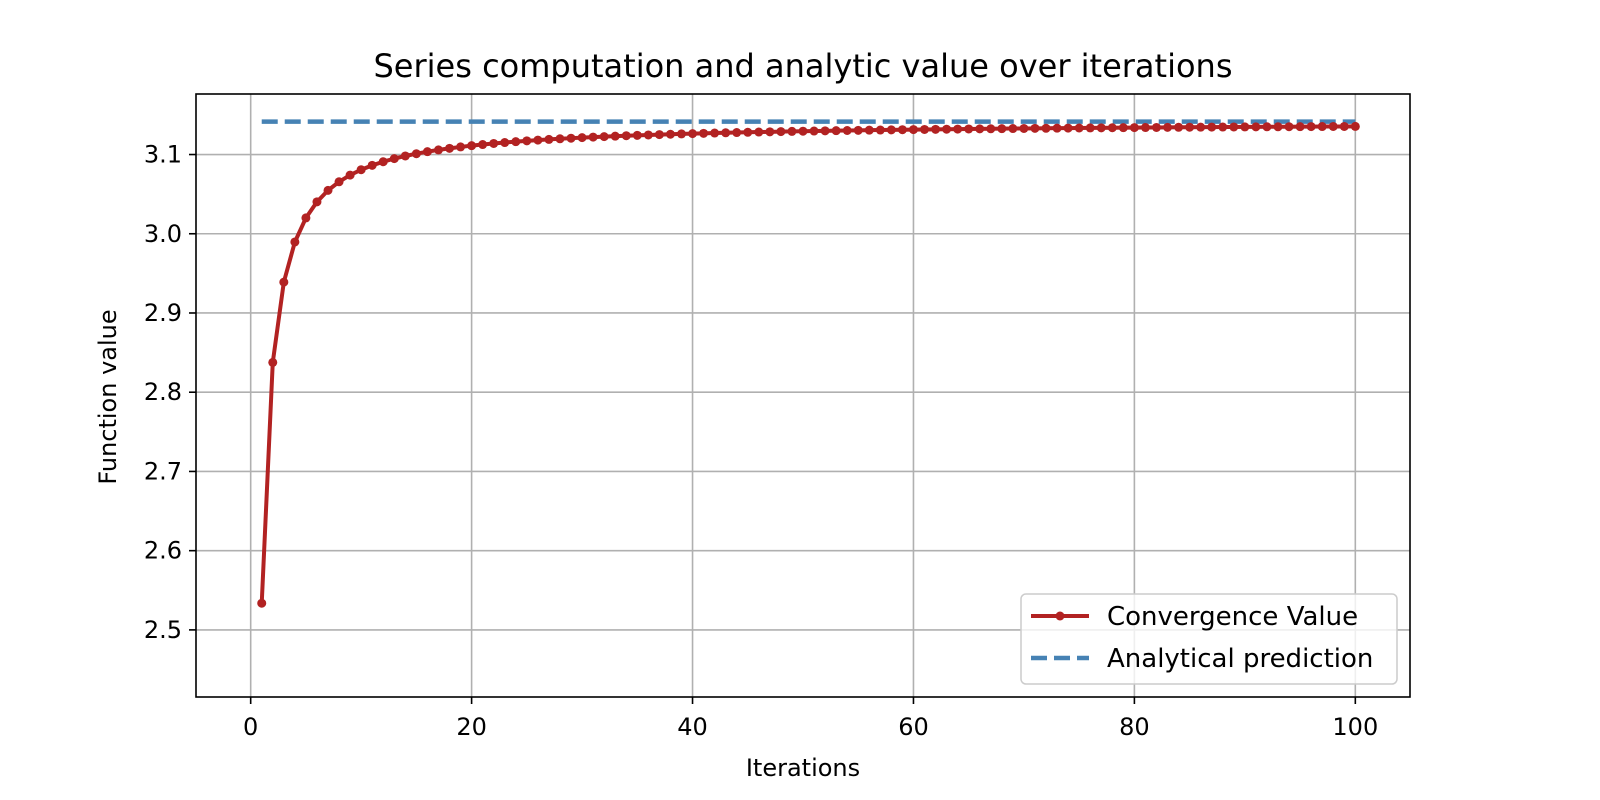 The image size is (1600, 800). Describe the element at coordinates (810, 719) in the screenshot. I see `x-axis: 0 20 40 60 80 100` at that location.